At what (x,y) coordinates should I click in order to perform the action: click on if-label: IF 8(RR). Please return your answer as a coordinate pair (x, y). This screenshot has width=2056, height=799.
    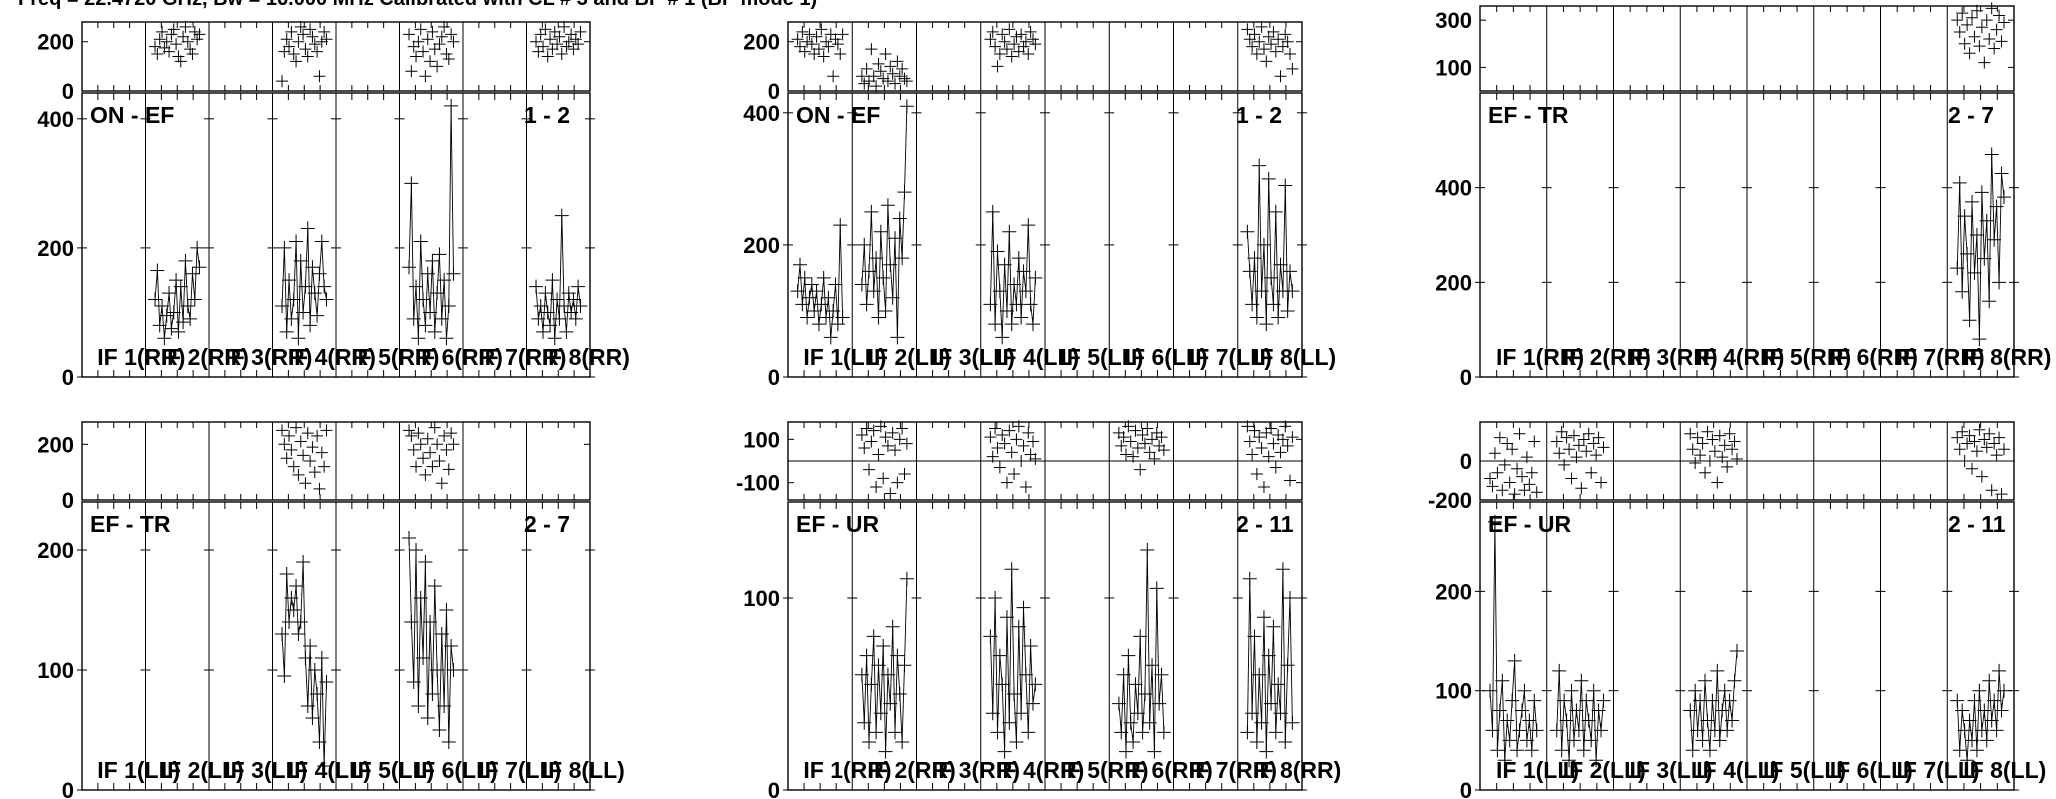
    Looking at the image, I should click on (2007, 357).